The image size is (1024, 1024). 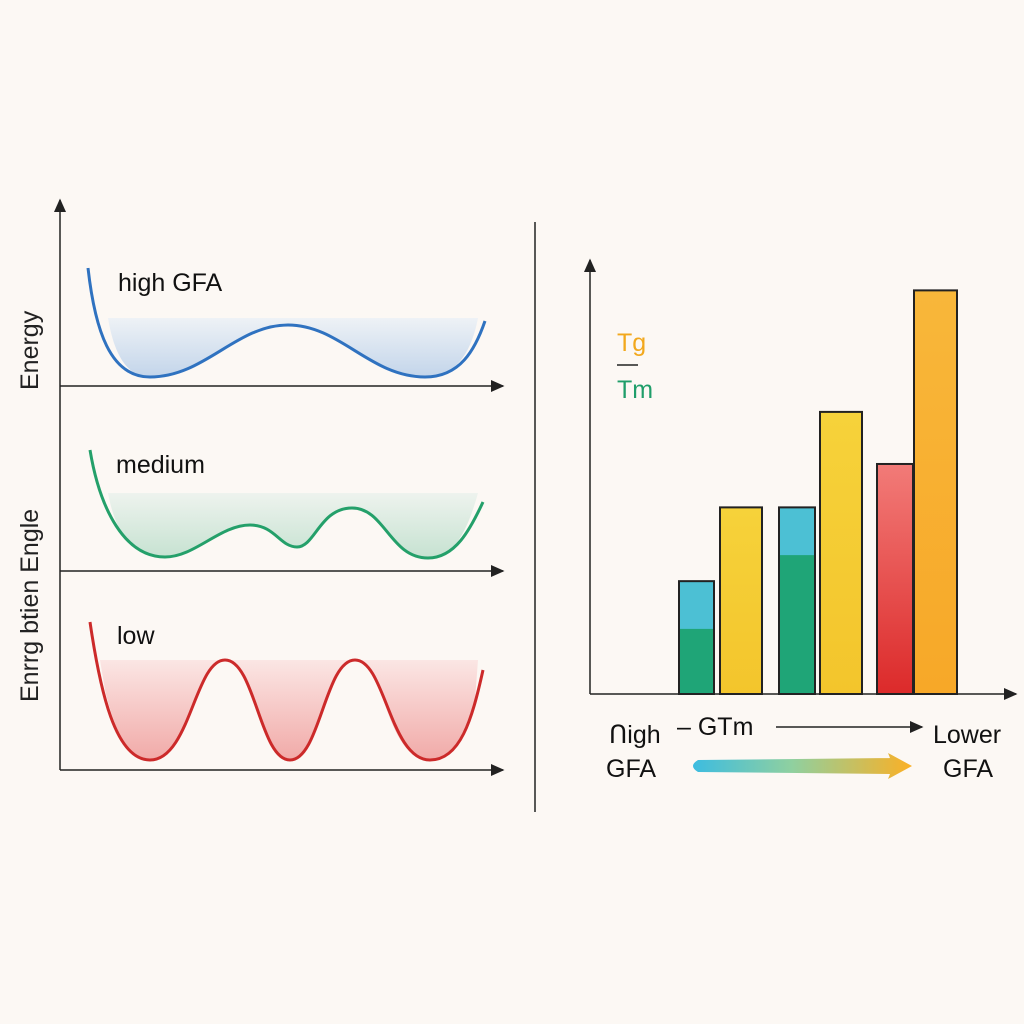 What do you see at coordinates (696, 660) in the screenshot?
I see `bar-1-lower-segment` at bounding box center [696, 660].